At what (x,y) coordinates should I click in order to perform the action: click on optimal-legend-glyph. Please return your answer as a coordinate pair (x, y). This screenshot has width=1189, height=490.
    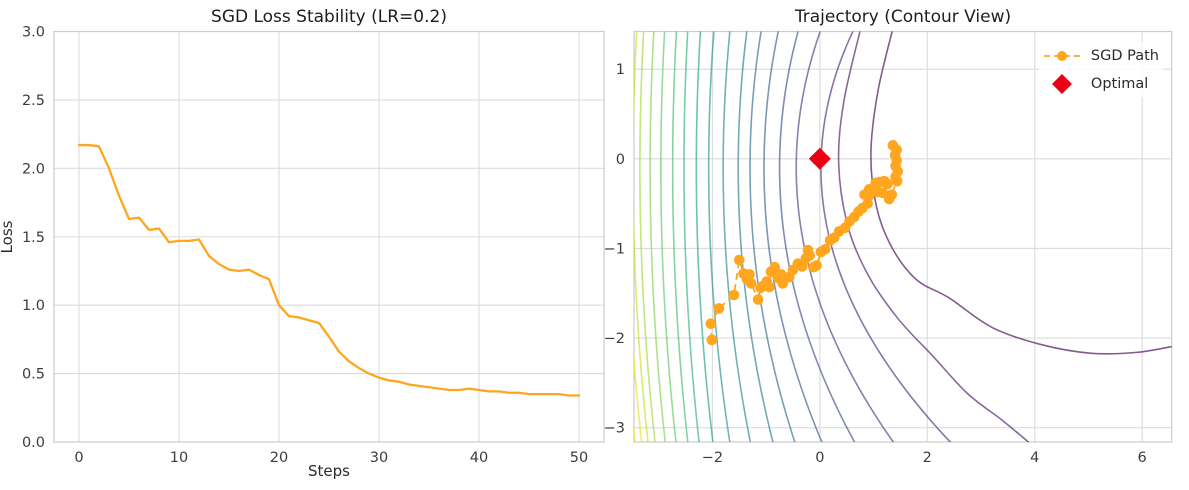
    Looking at the image, I should click on (1061, 83).